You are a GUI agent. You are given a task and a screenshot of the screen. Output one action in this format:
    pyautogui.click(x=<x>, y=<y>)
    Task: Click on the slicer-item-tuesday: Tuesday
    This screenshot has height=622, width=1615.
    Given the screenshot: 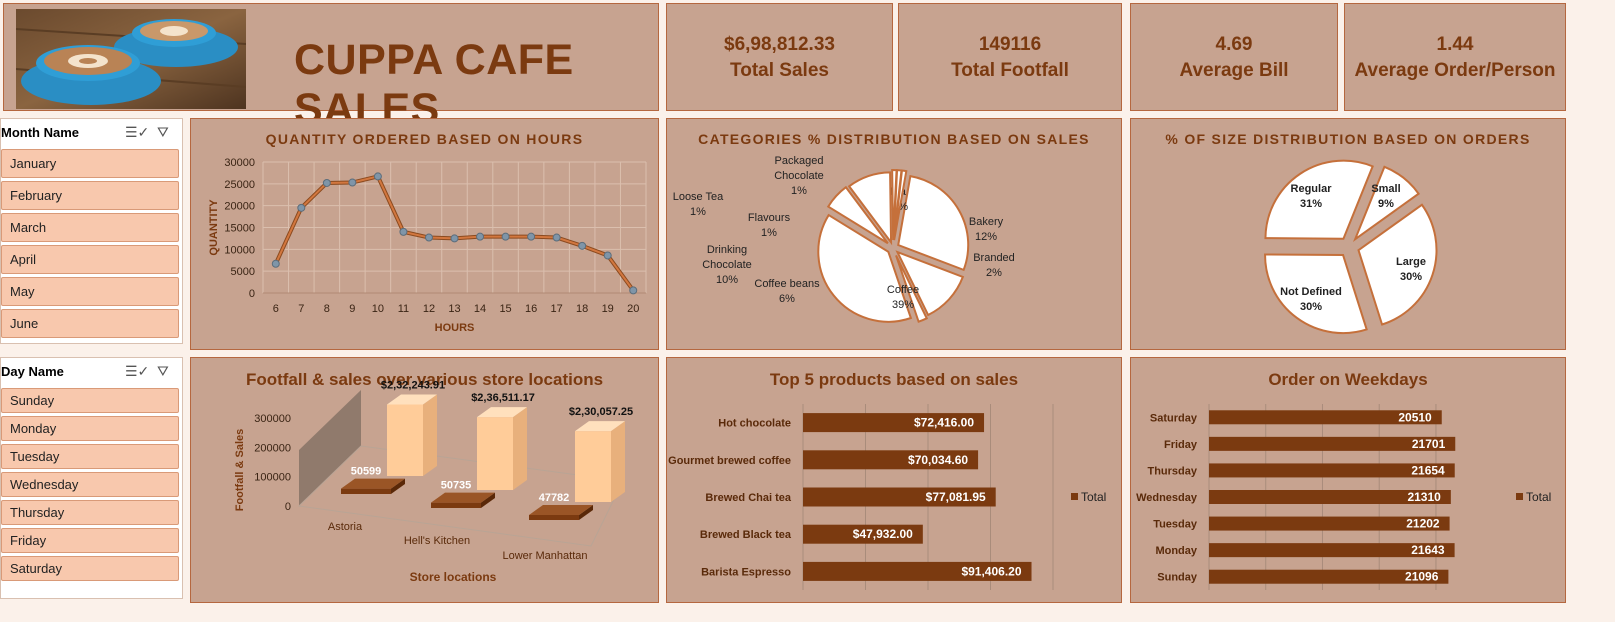 What is the action you would take?
    pyautogui.click(x=90, y=456)
    